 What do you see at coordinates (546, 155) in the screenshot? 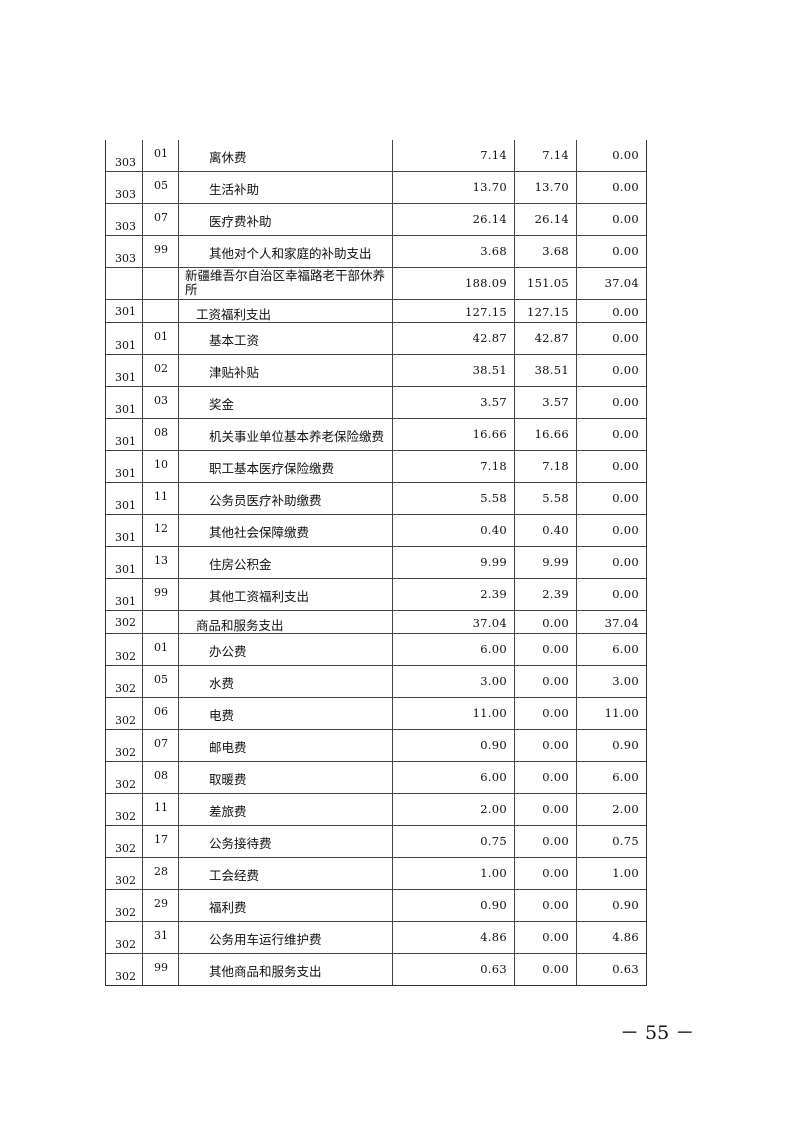
I see `table-cell: 7.14` at bounding box center [546, 155].